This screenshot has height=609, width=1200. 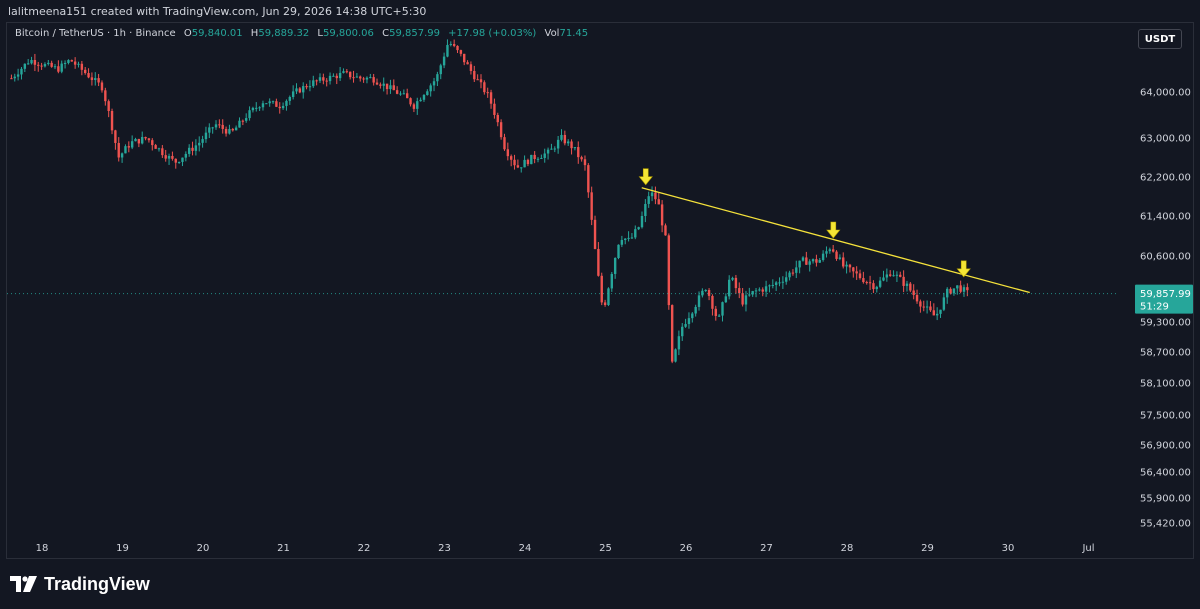 What do you see at coordinates (254, 33) in the screenshot?
I see `legend-high-label: H` at bounding box center [254, 33].